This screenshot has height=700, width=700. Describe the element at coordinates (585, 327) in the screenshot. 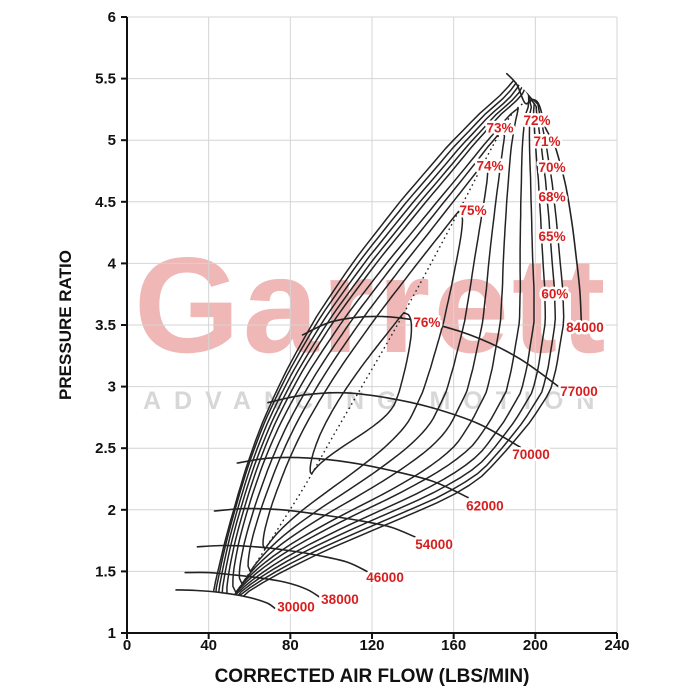

I see `speed-label-84000: 84000` at that location.